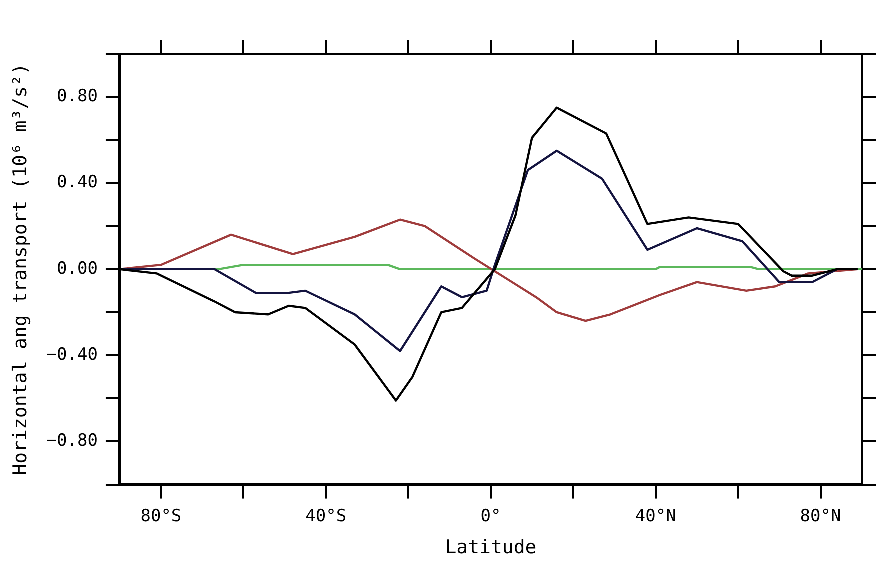 Image resolution: width=882 pixels, height=570 pixels. Describe the element at coordinates (161, 516) in the screenshot. I see `x-tick-label: 80°S` at that location.